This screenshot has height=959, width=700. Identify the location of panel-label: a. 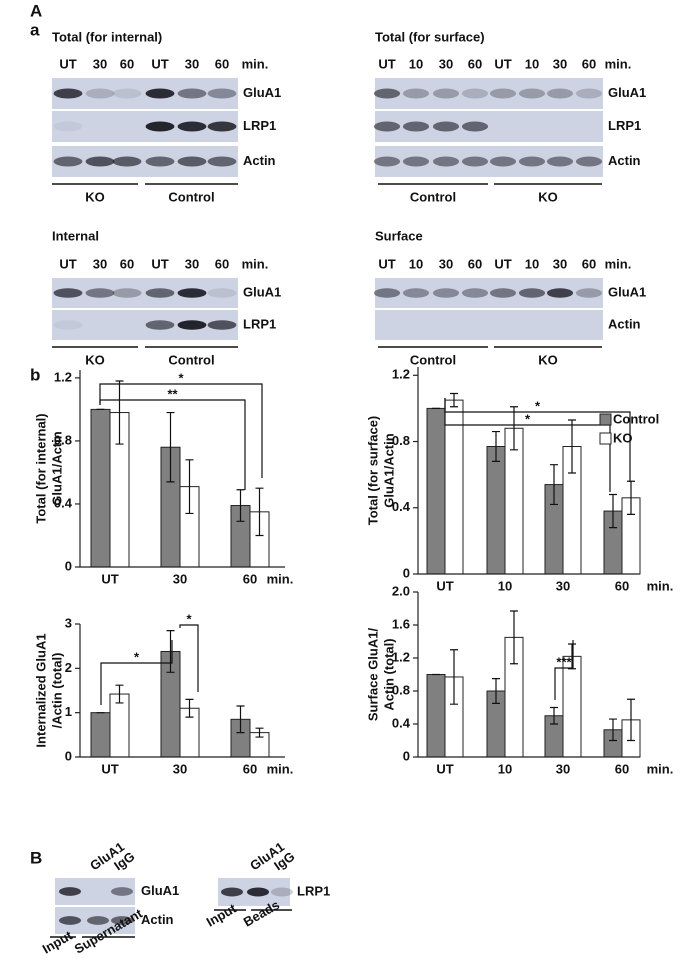
(35, 29).